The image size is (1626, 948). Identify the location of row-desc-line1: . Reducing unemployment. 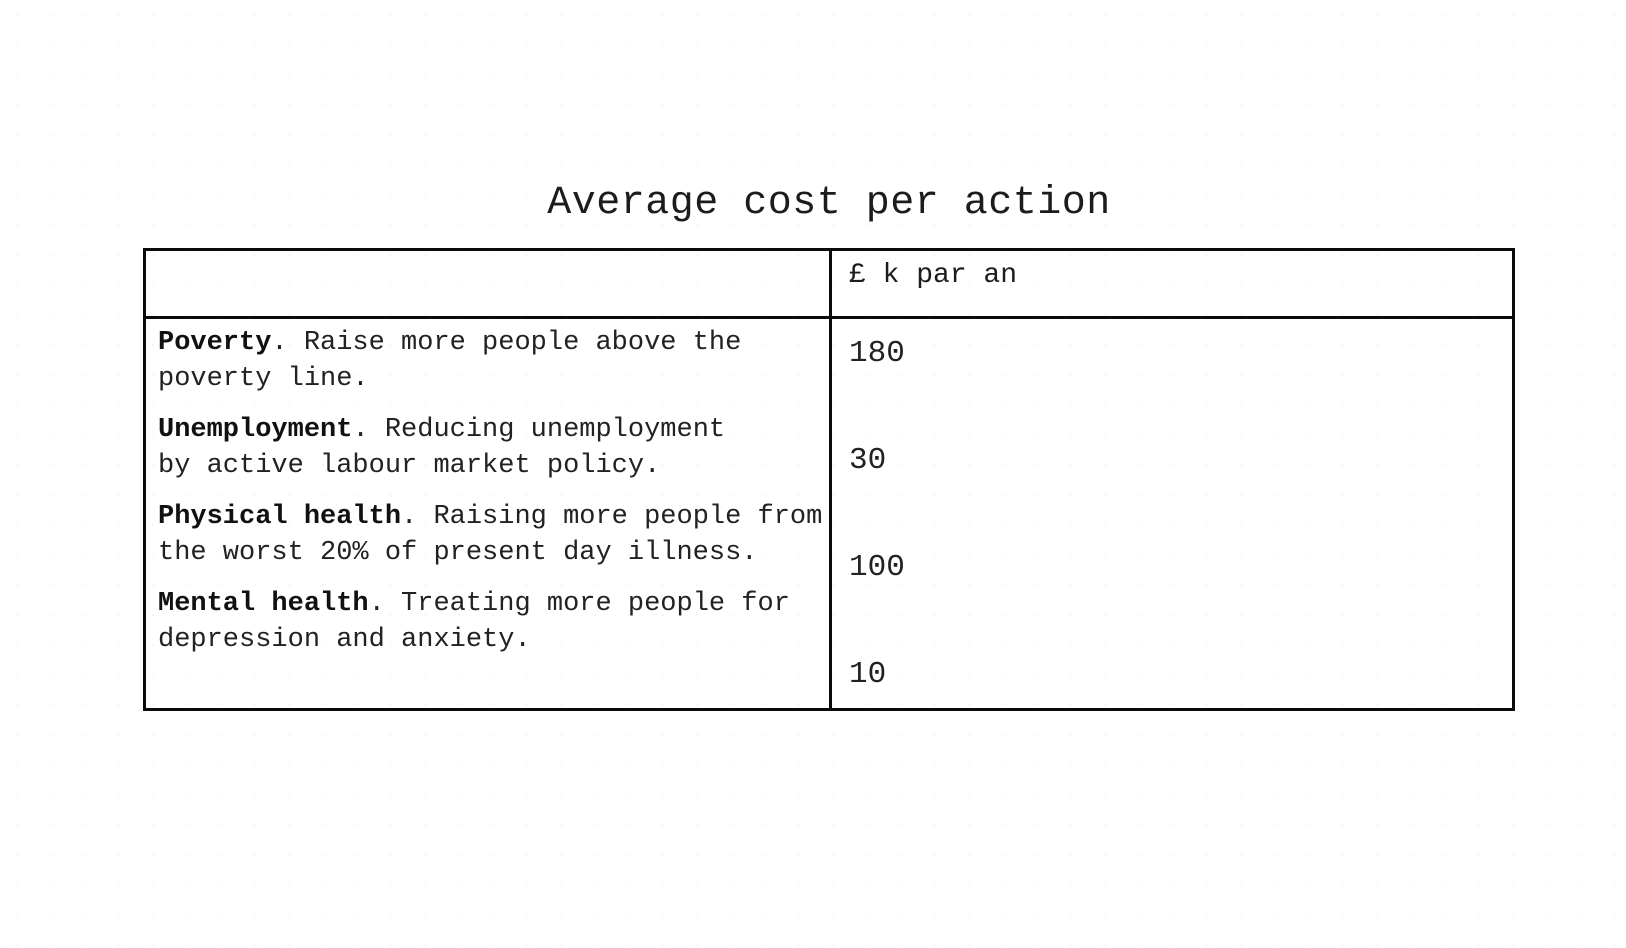
(539, 430).